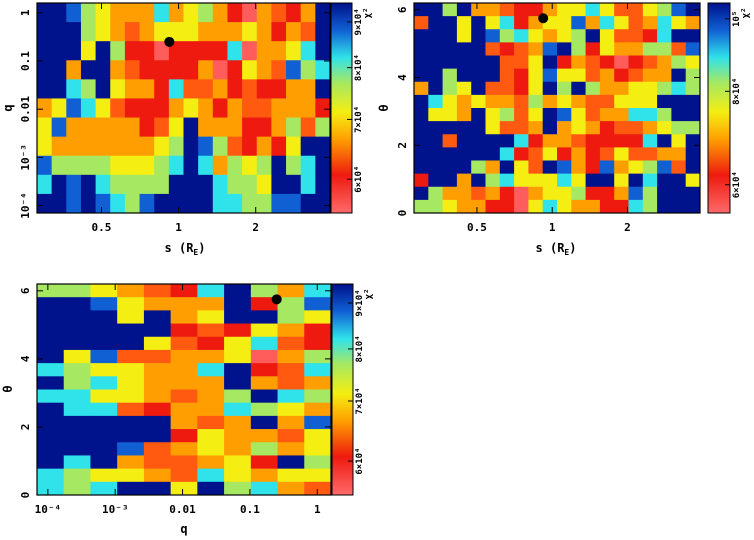  What do you see at coordinates (719, 108) in the screenshot?
I see `colorbar` at bounding box center [719, 108].